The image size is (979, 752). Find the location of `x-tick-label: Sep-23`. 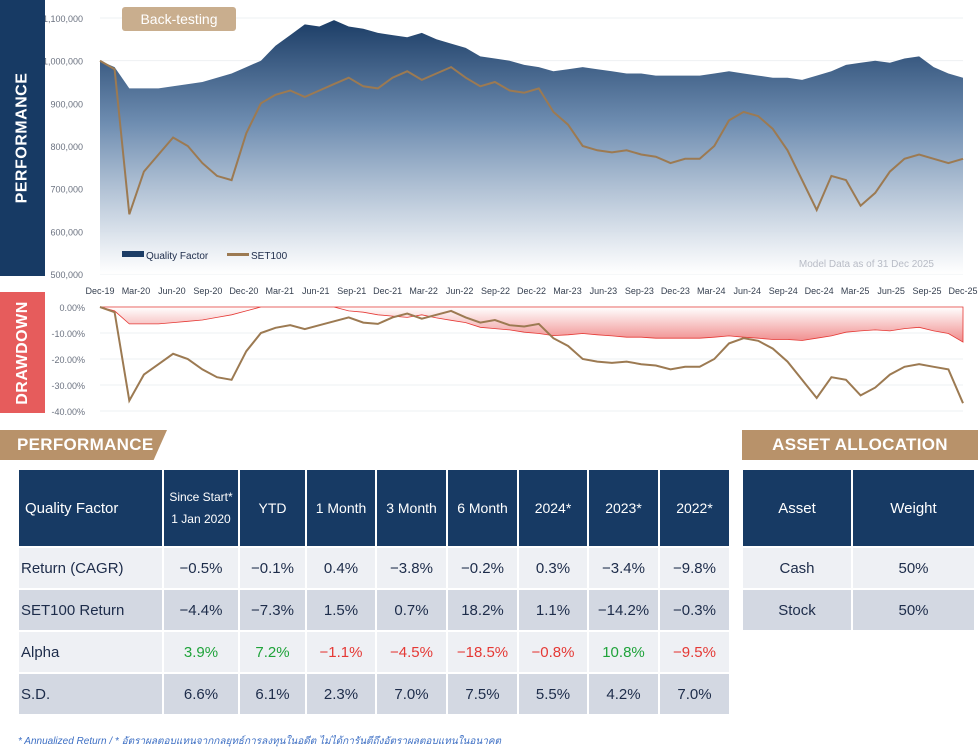

x-tick-label: Sep-23 is located at coordinates (639, 291).